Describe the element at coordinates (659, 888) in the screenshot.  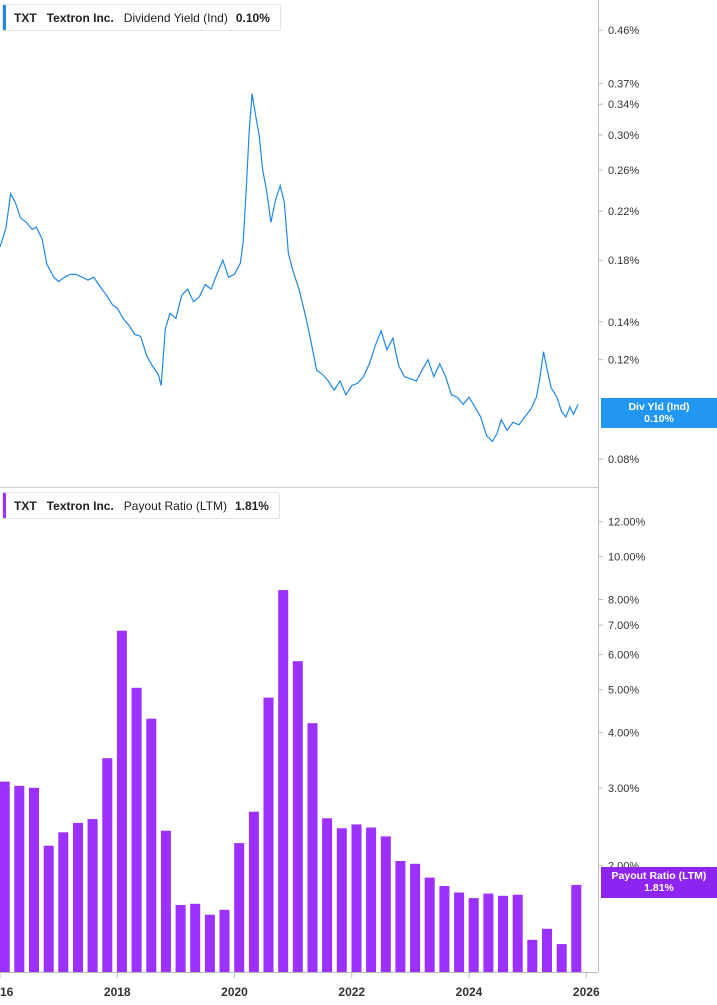
I see `flag-value: 1.81%` at that location.